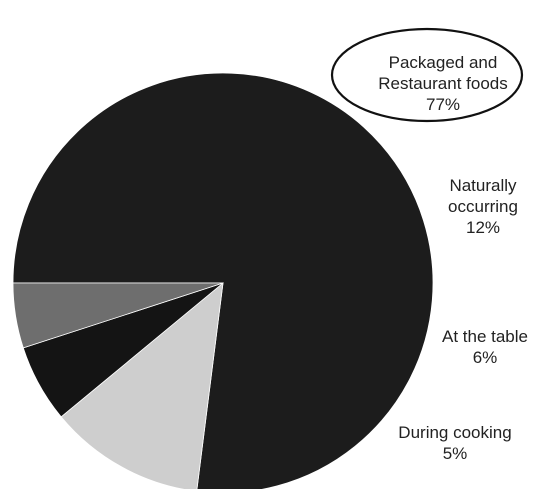 The width and height of the screenshot is (544, 489). What do you see at coordinates (454, 432) in the screenshot?
I see `slice-name-label: During cooking` at bounding box center [454, 432].